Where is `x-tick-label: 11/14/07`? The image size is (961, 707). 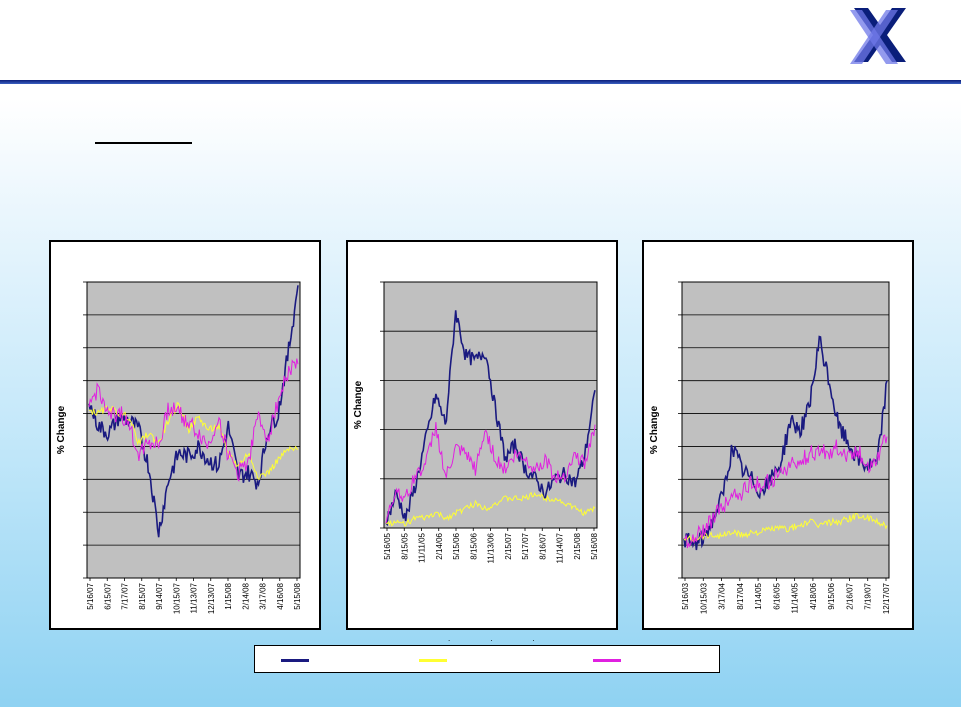 x-tick-label: 11/14/07 is located at coordinates (560, 547).